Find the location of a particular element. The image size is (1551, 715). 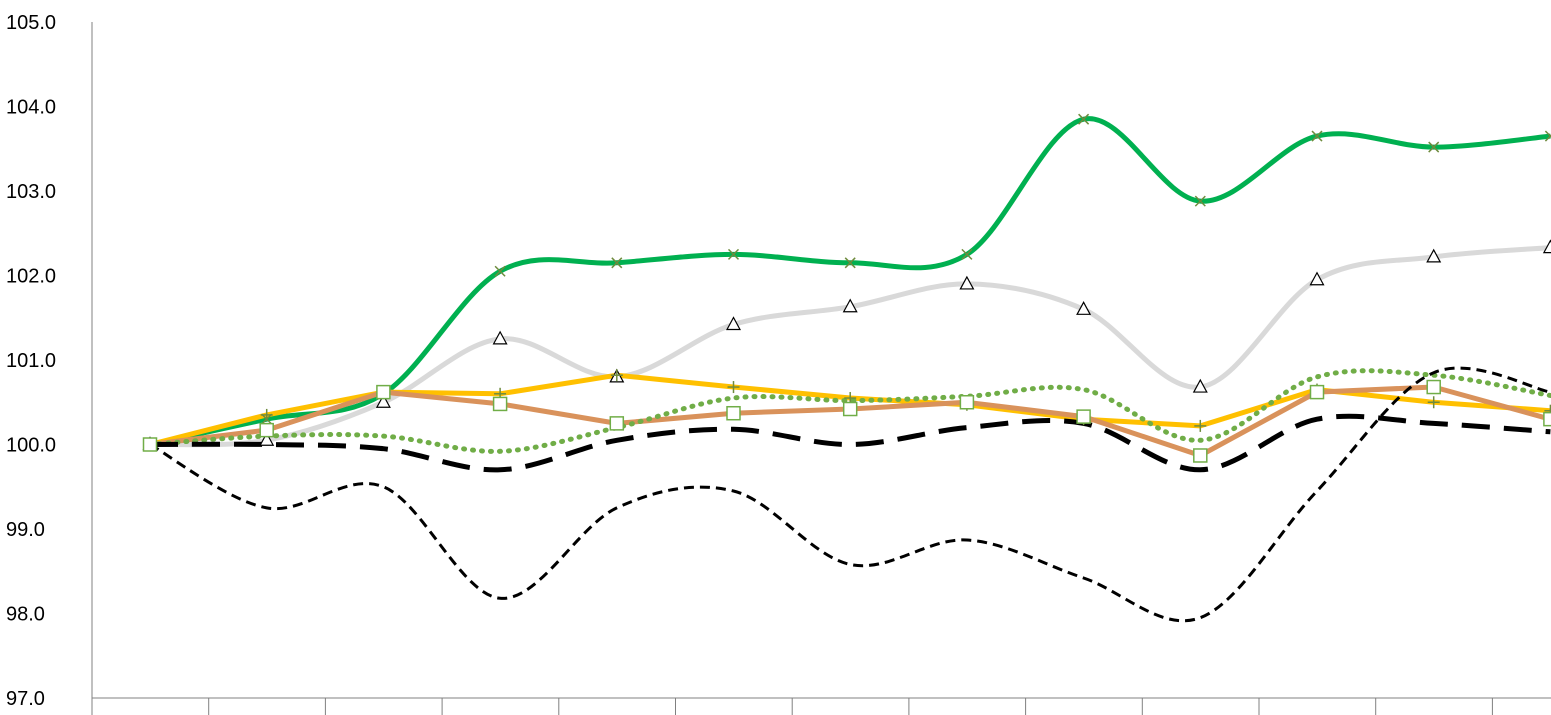

y-tick-label: 103.0 is located at coordinates (31, 192).